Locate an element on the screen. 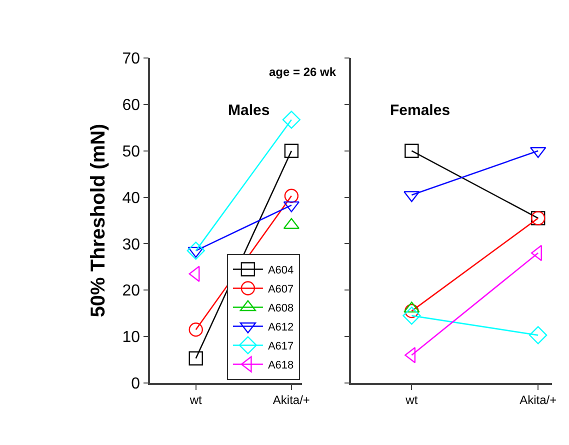 The image size is (569, 445). y-tick-label: 20 is located at coordinates (131, 291).